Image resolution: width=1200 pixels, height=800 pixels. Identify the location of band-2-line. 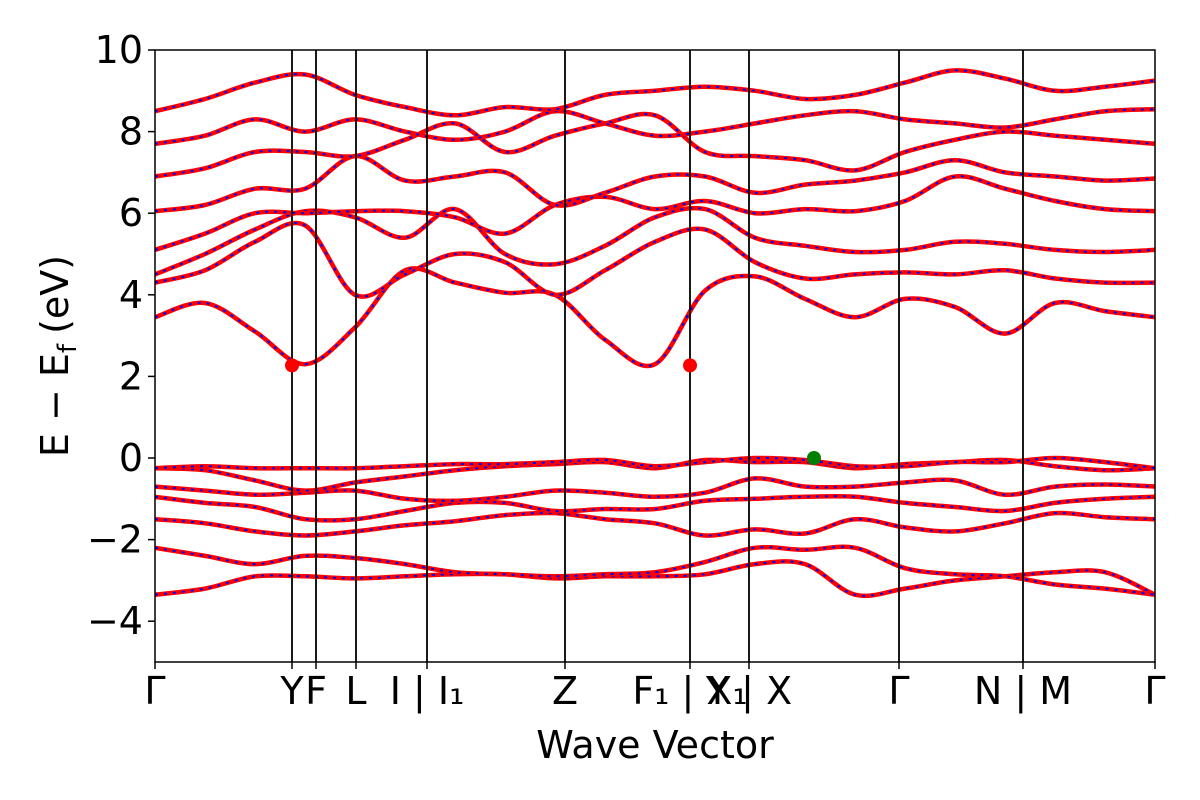
(655, 570).